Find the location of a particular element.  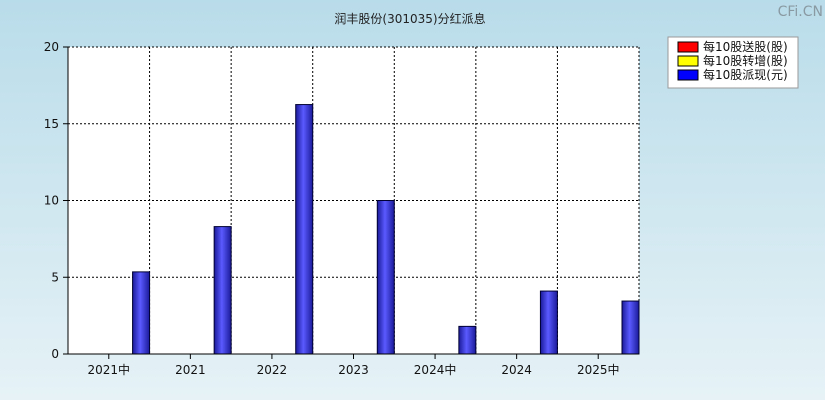

legend-label-paixian: 每10股派现(元) is located at coordinates (745, 74).